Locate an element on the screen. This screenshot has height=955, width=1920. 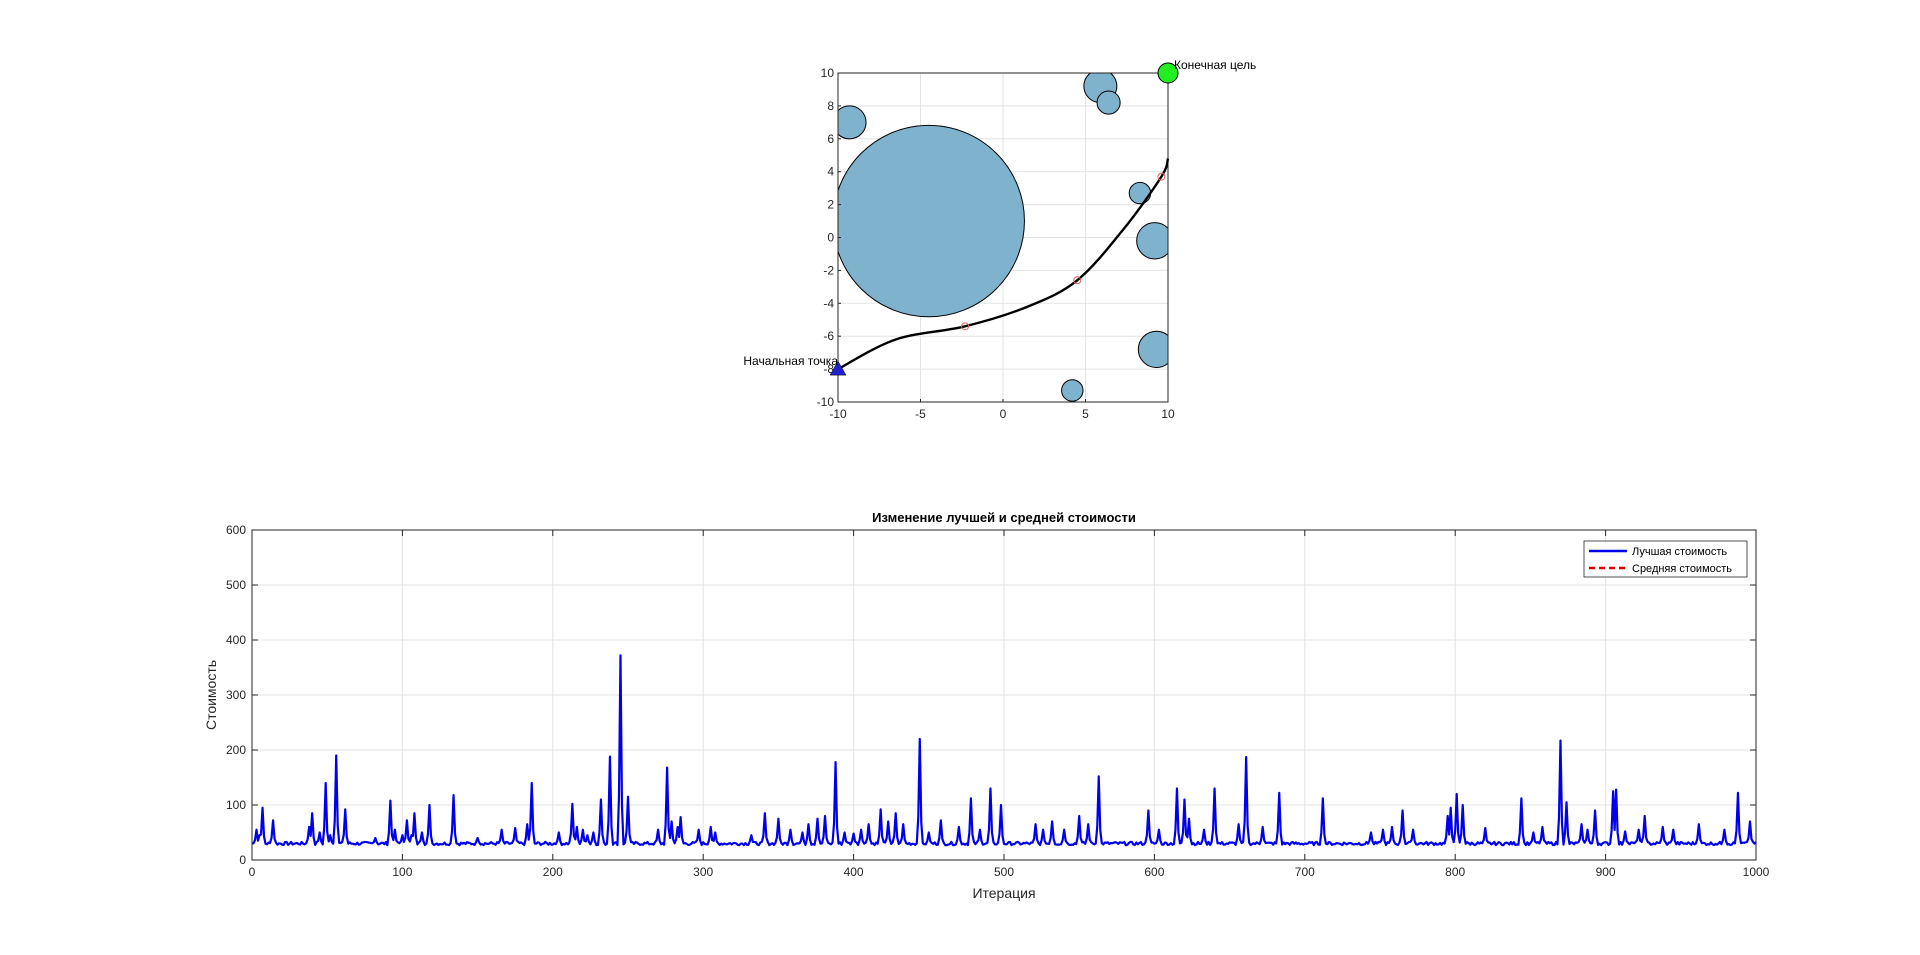
map-obstacles is located at coordinates (1003, 237).